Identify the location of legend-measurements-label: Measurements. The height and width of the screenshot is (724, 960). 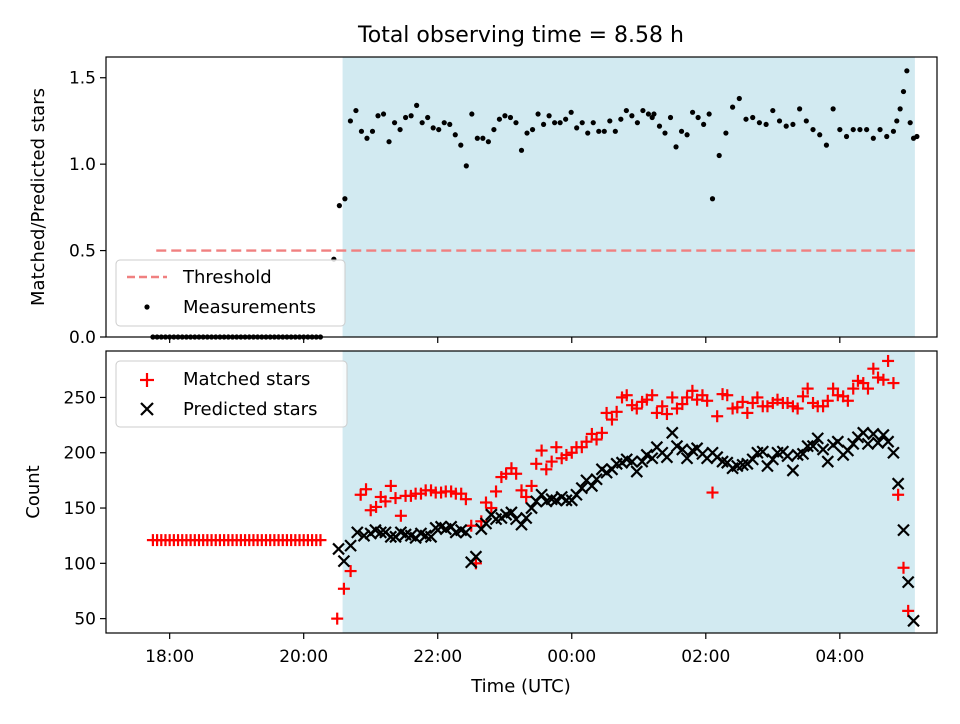
(249, 307).